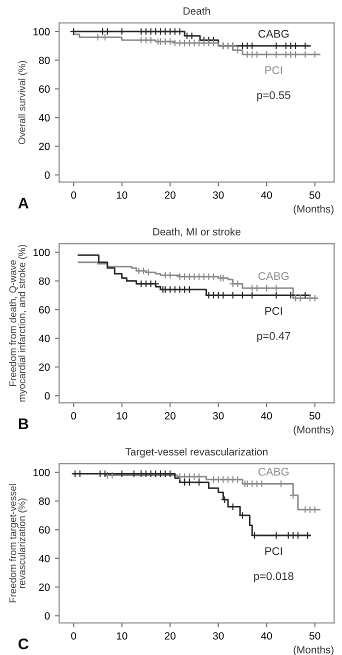  What do you see at coordinates (23, 203) in the screenshot?
I see `text: A` at bounding box center [23, 203].